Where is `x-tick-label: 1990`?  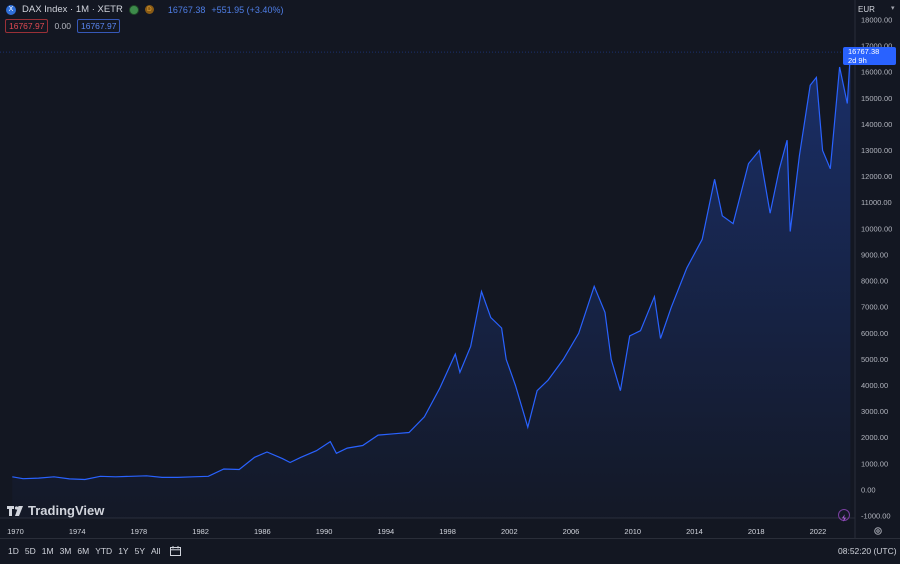 x-tick-label: 1990 is located at coordinates (324, 531).